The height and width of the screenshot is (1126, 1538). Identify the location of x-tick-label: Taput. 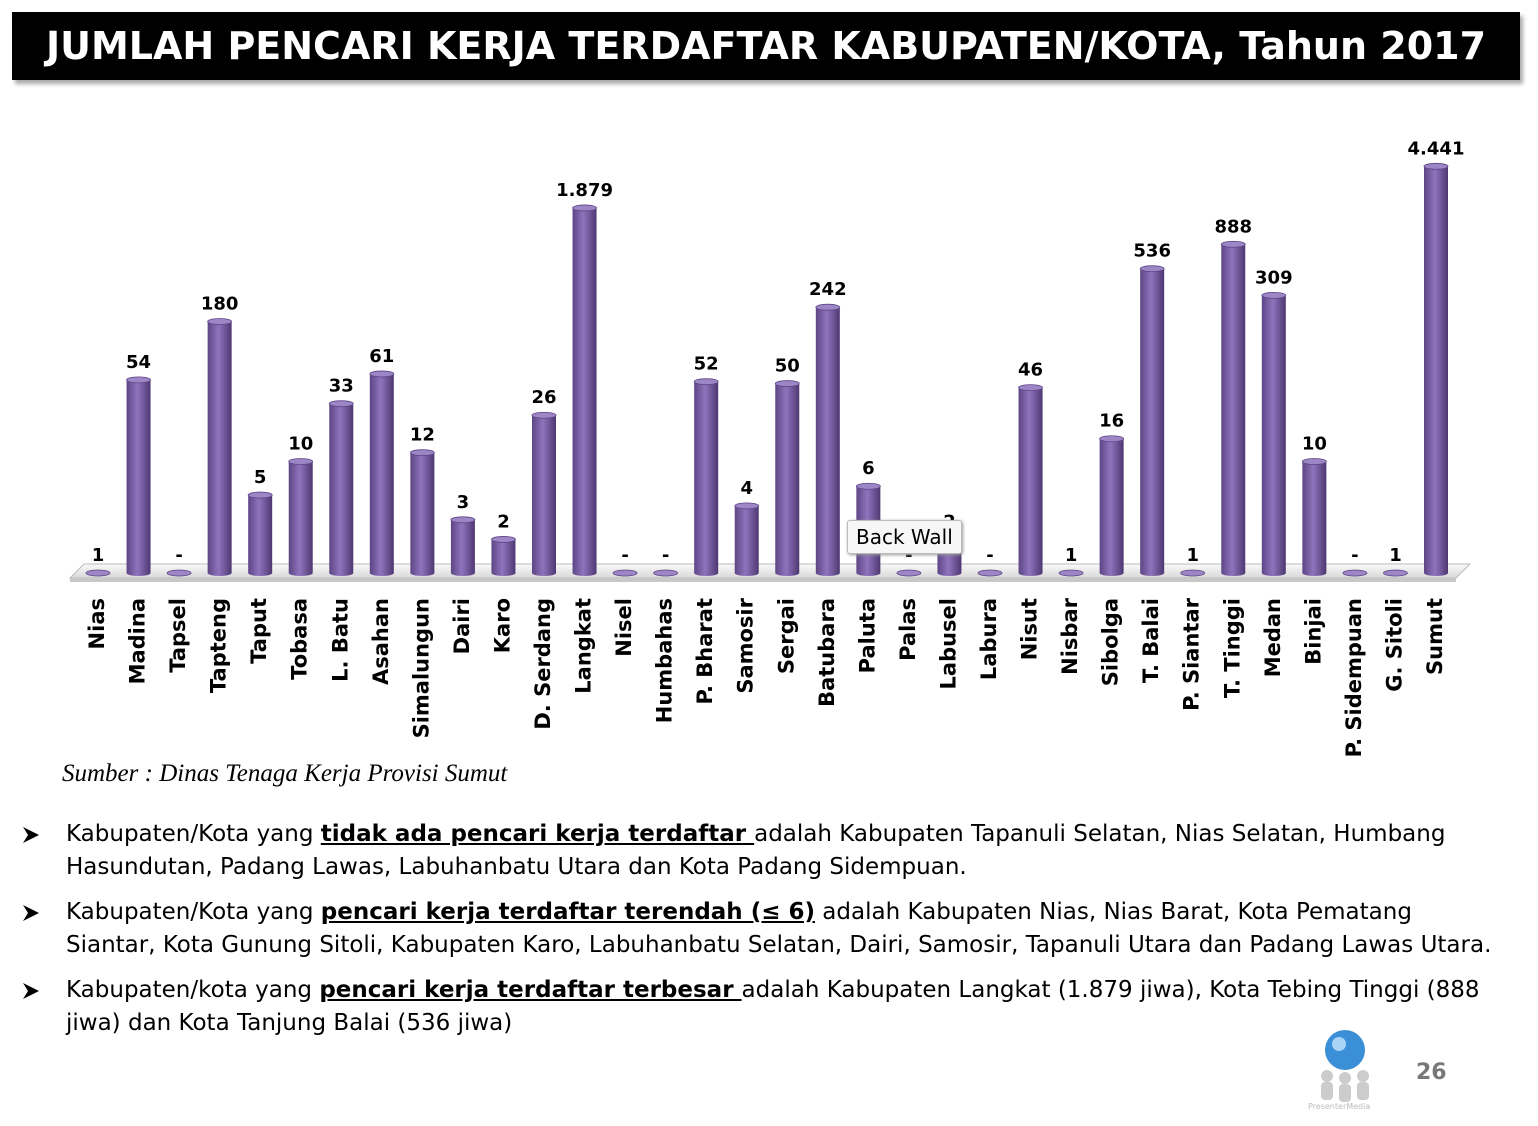
(259, 631).